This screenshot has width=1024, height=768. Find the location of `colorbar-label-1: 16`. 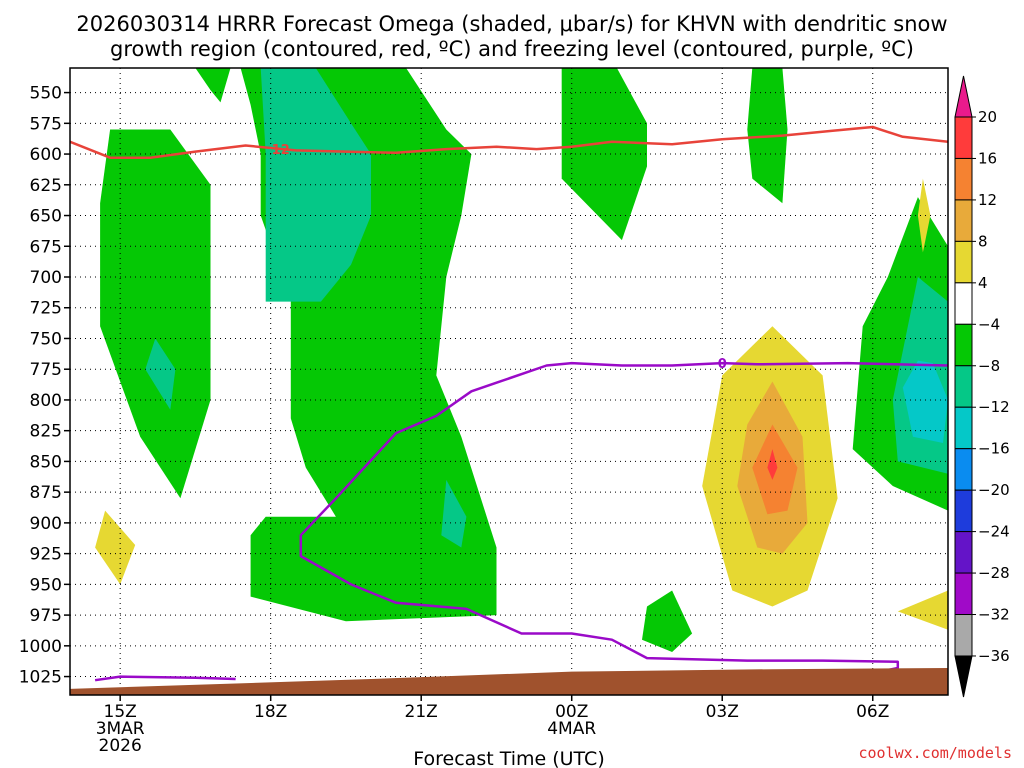

colorbar-label-1: 16 is located at coordinates (987, 158).